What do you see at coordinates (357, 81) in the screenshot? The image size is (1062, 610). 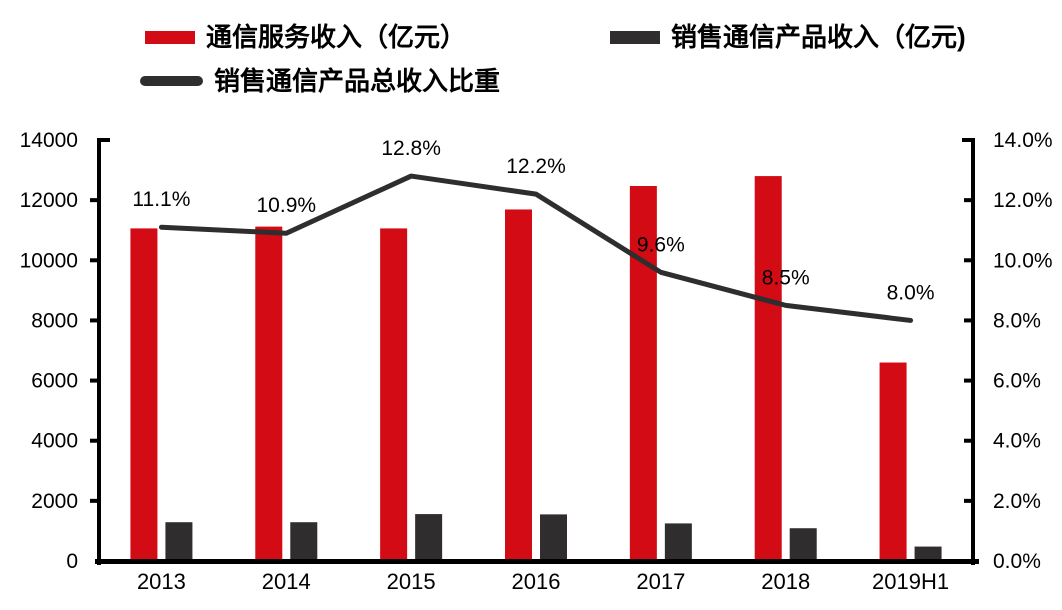 I see `legend-label-product-ratio: 销售通信产品总收入比重` at bounding box center [357, 81].